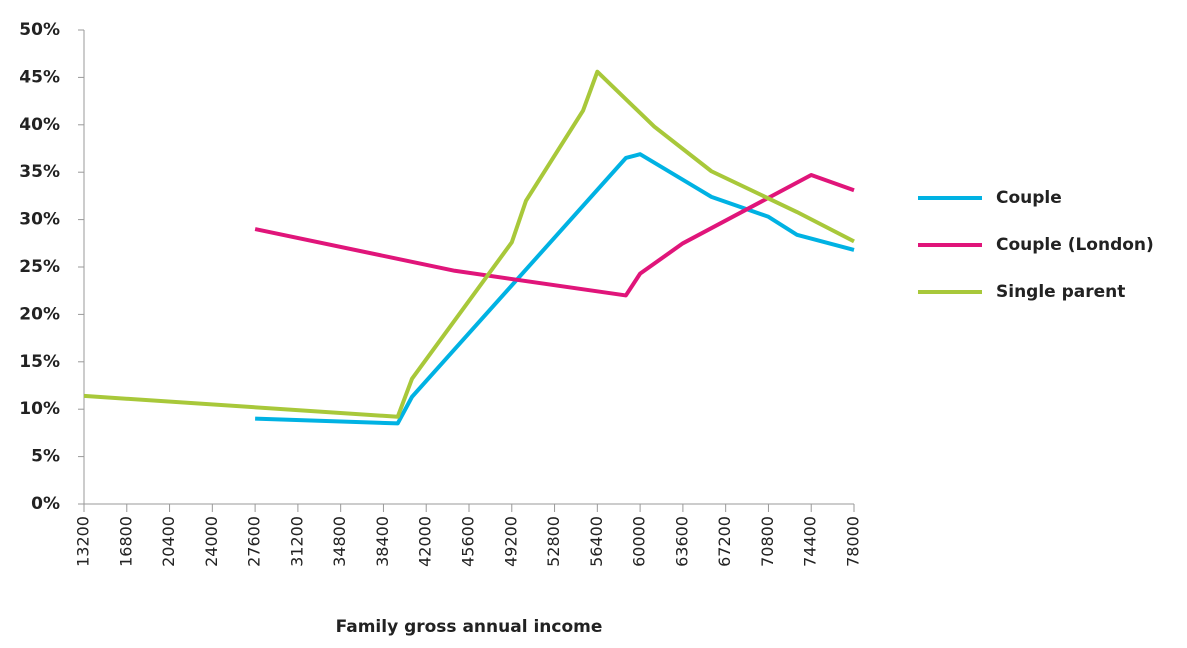  Describe the element at coordinates (1075, 245) in the screenshot. I see `legend-label: Couple (London)` at that location.